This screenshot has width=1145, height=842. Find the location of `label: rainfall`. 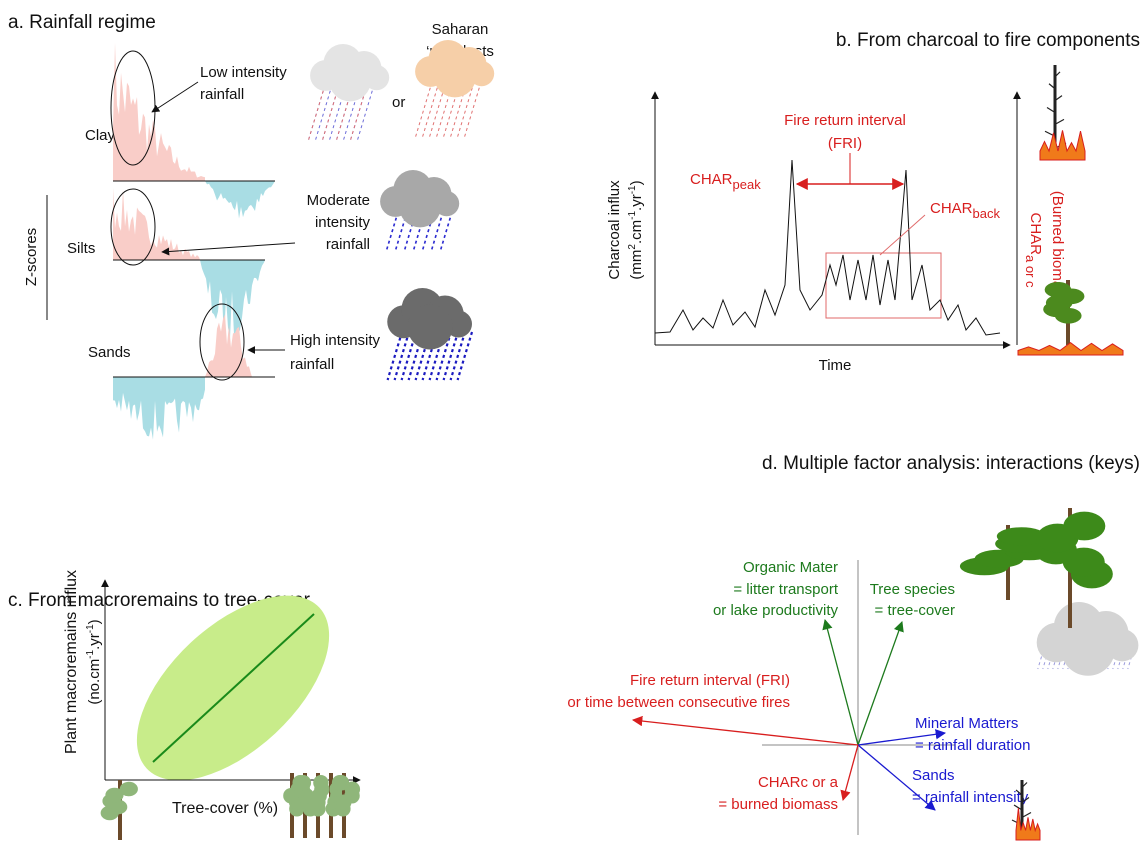

label: rainfall is located at coordinates (348, 244).